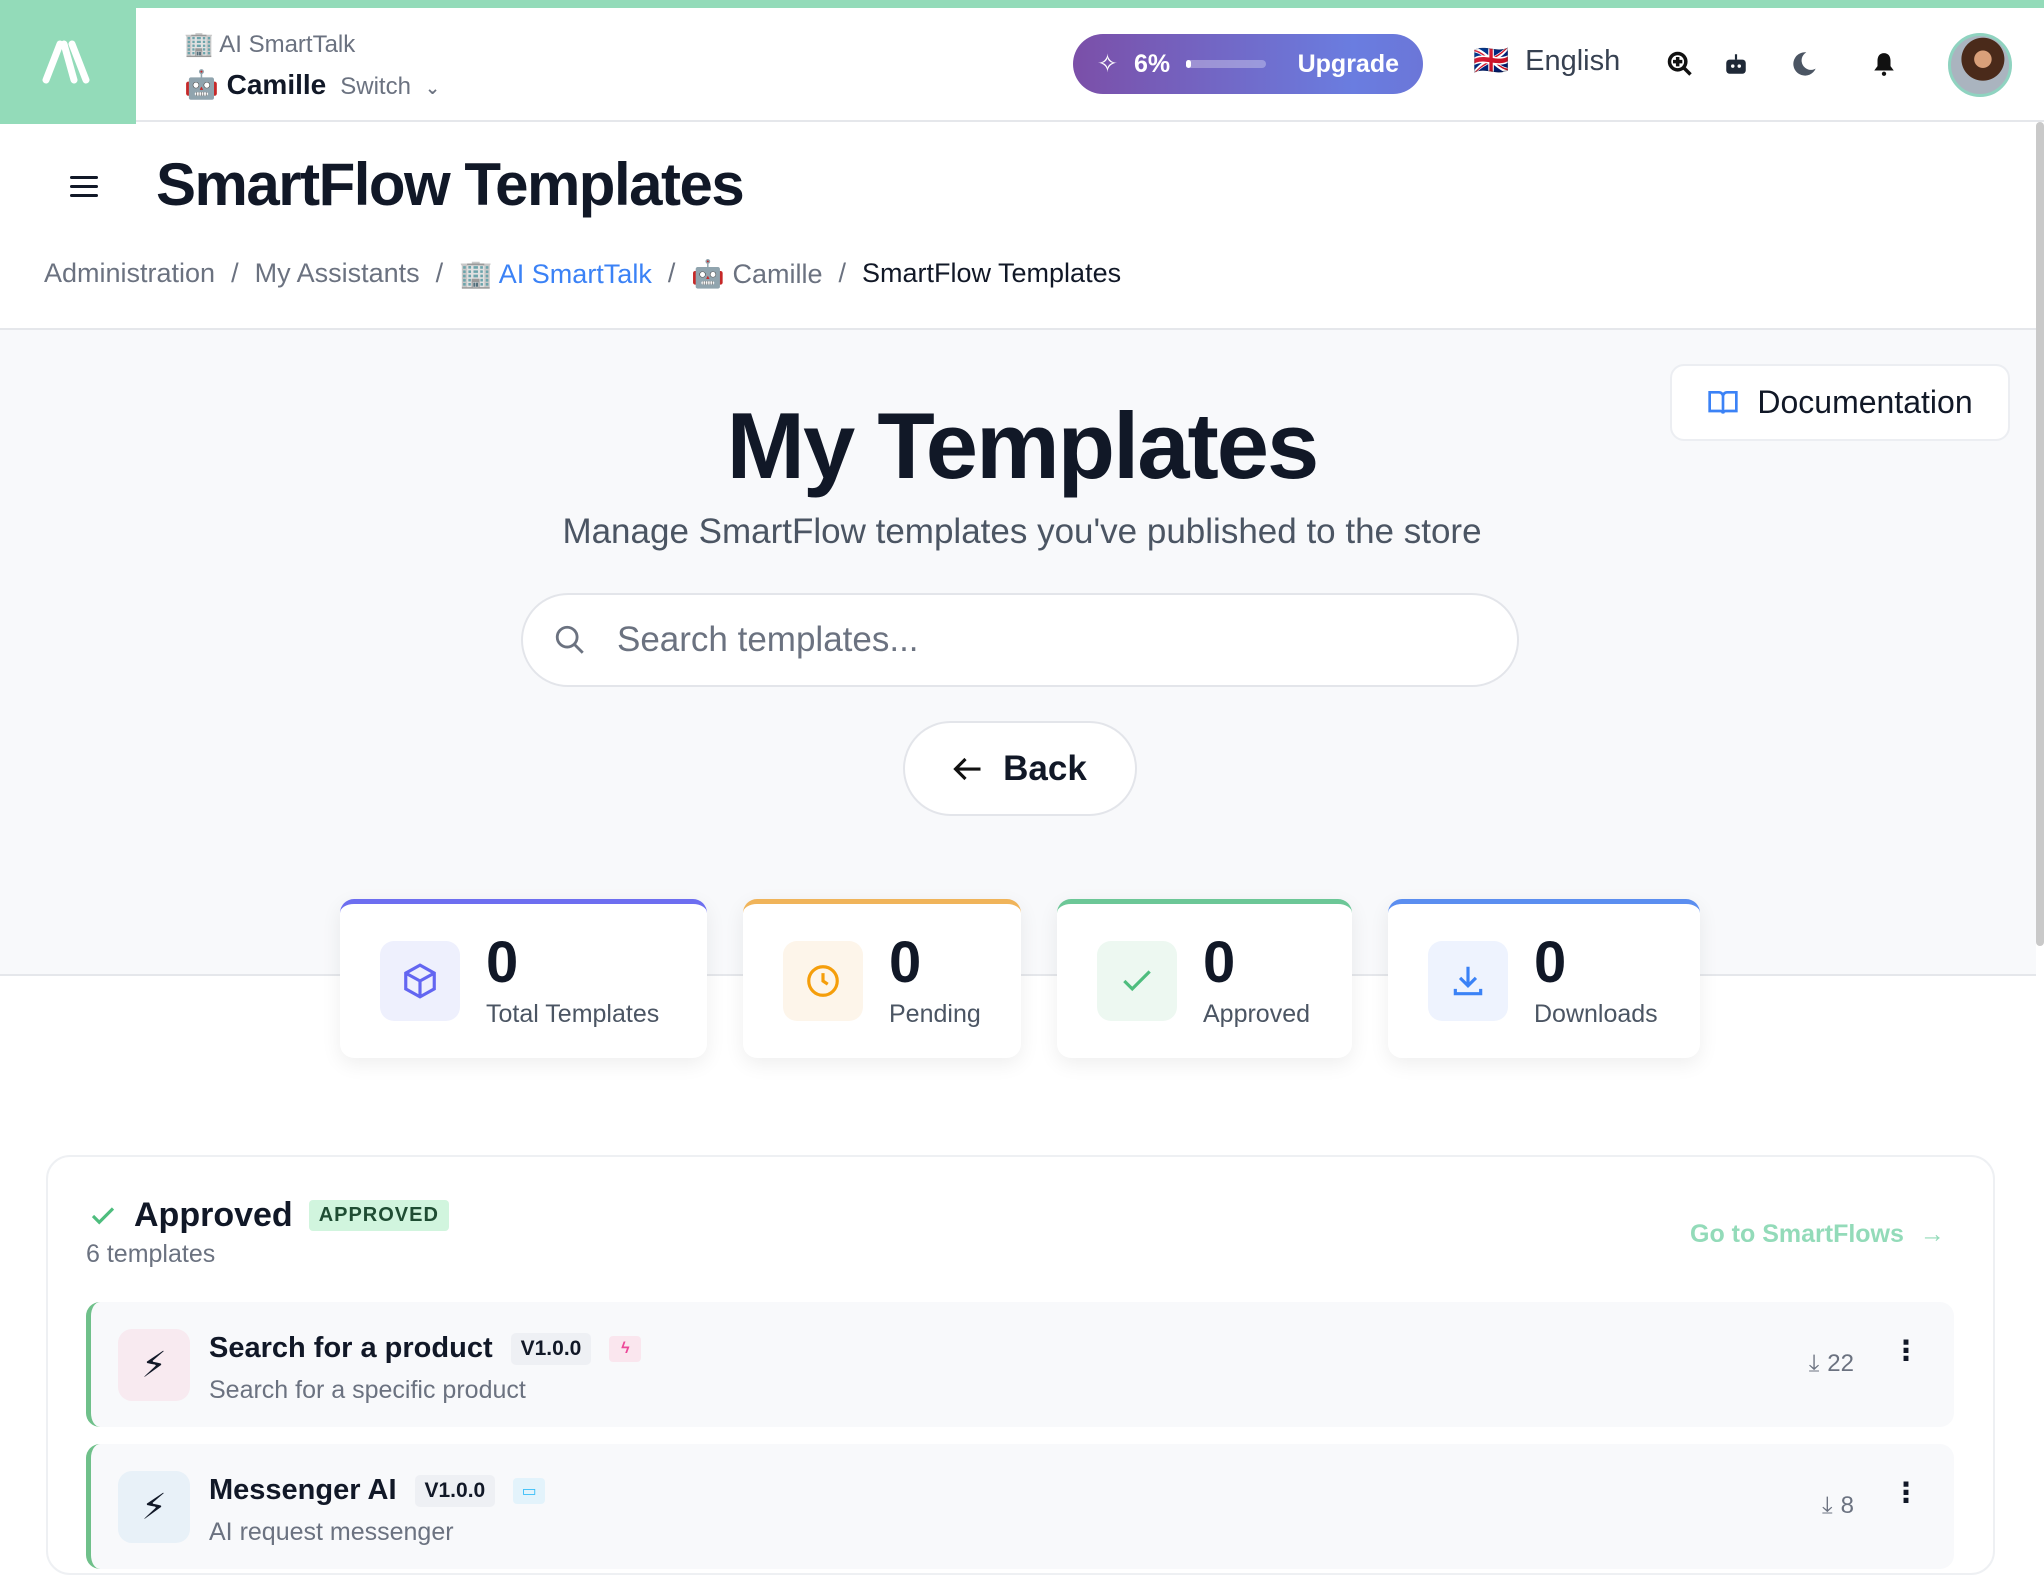  Describe the element at coordinates (555, 274) in the screenshot. I see `breadcrumb-organization: 🏢 AI SmartTalk` at that location.